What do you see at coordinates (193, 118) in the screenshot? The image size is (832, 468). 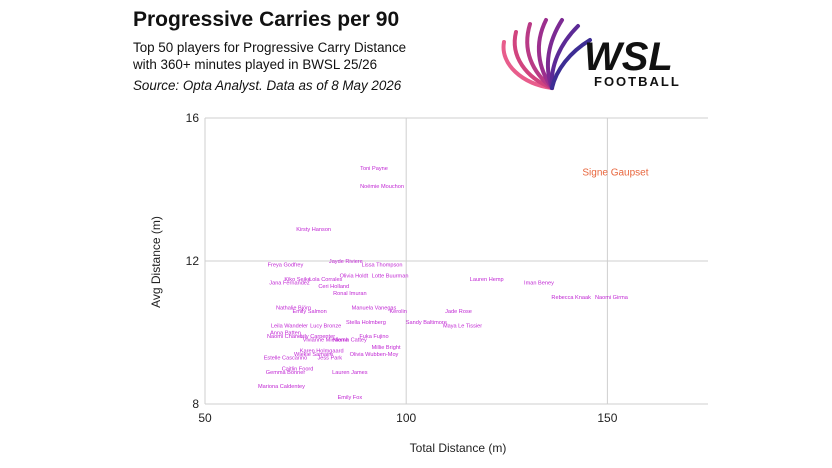 I see `y-tick-label: 16` at bounding box center [193, 118].